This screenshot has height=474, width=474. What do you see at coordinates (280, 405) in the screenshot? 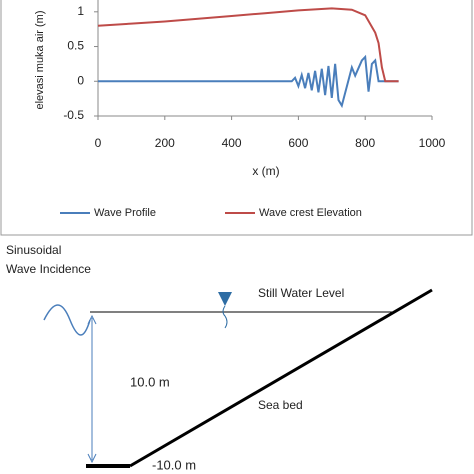
I see `bed-label: Sea bed` at bounding box center [280, 405].